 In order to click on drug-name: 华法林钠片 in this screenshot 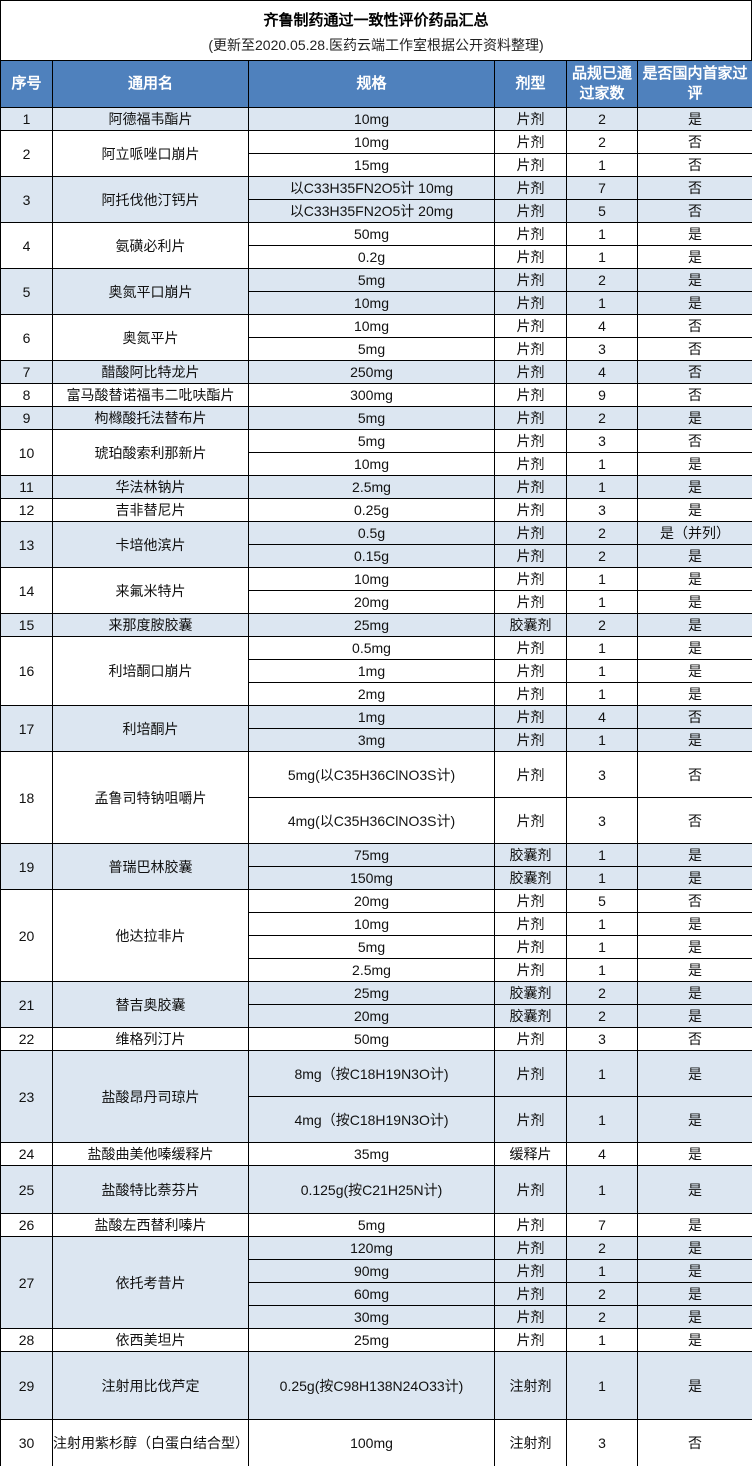, I will do `click(150, 487)`.